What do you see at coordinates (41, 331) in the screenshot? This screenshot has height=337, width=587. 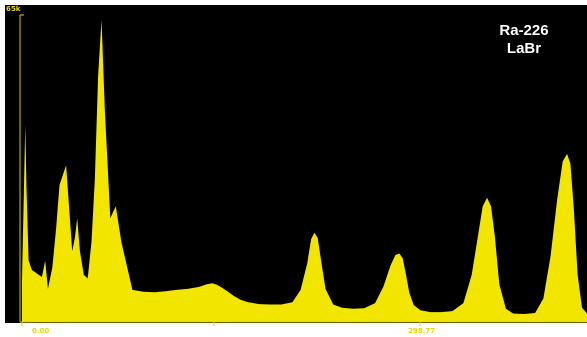 I see `x-tick-label-start: 0.00` at bounding box center [41, 331].